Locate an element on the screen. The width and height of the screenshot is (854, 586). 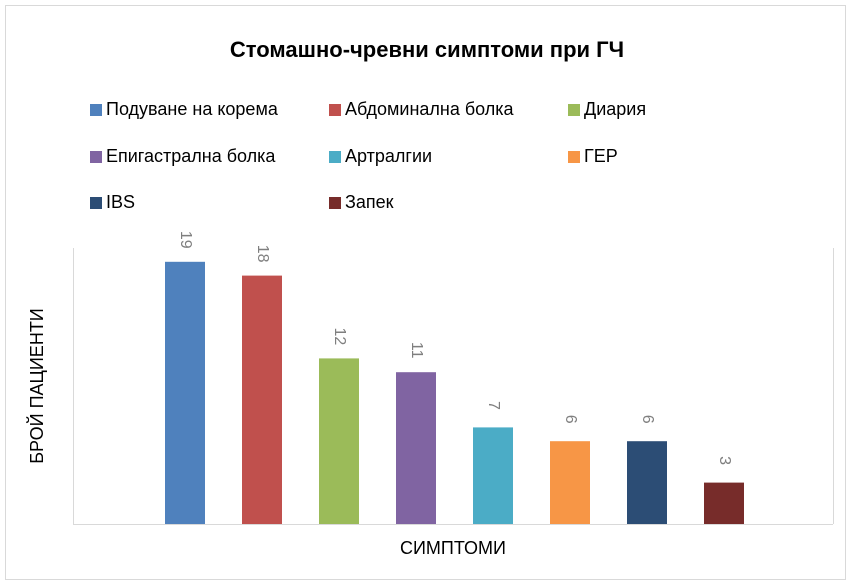
legend-label: Запек is located at coordinates (369, 202).